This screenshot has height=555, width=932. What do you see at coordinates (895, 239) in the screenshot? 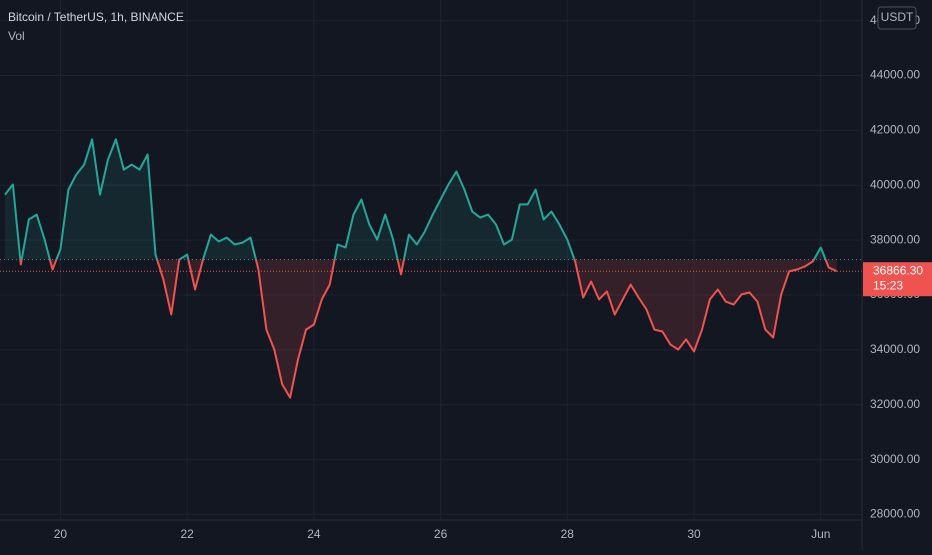
I see `y-tick-label: 38000.00` at bounding box center [895, 239].